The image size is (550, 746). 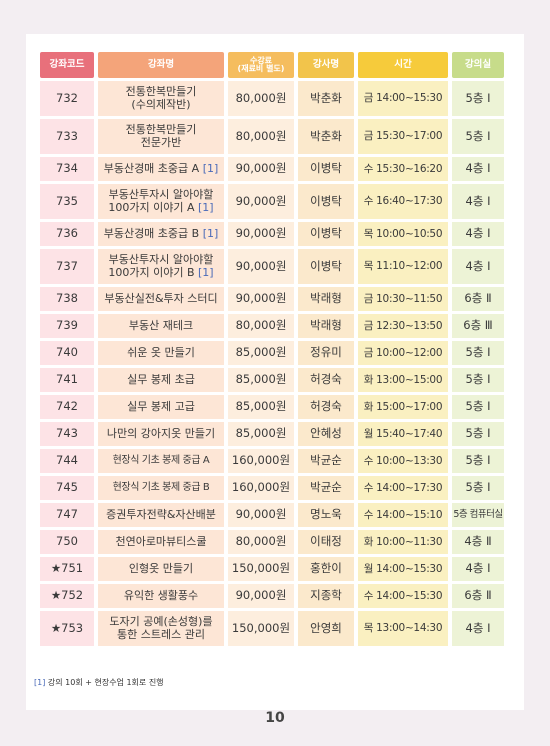 I want to click on classroom: 4층 Ⅱ, so click(x=478, y=542).